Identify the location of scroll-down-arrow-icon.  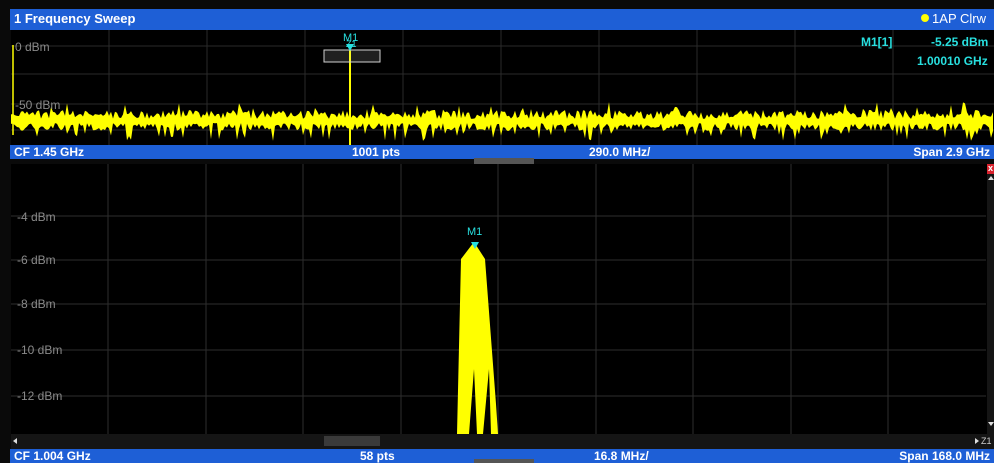
(991, 424).